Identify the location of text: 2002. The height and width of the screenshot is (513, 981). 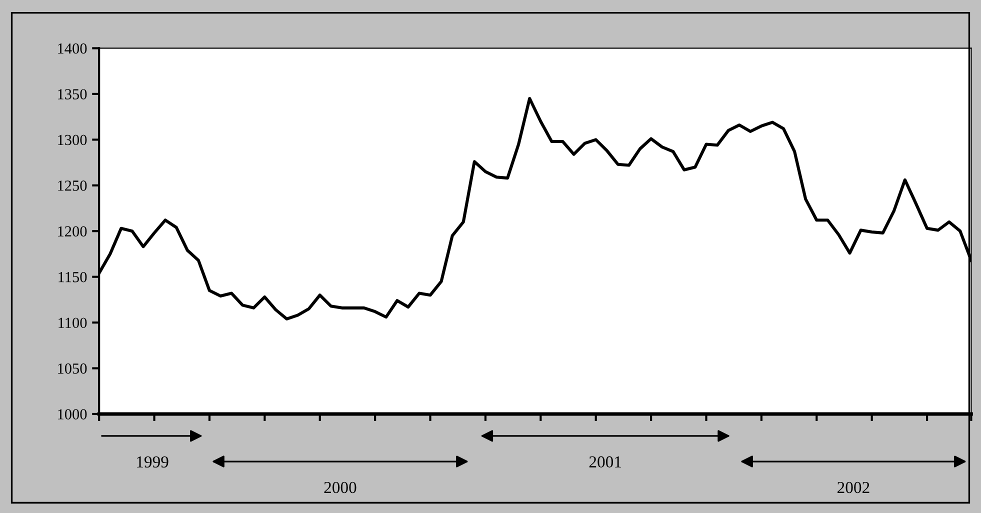
(854, 488).